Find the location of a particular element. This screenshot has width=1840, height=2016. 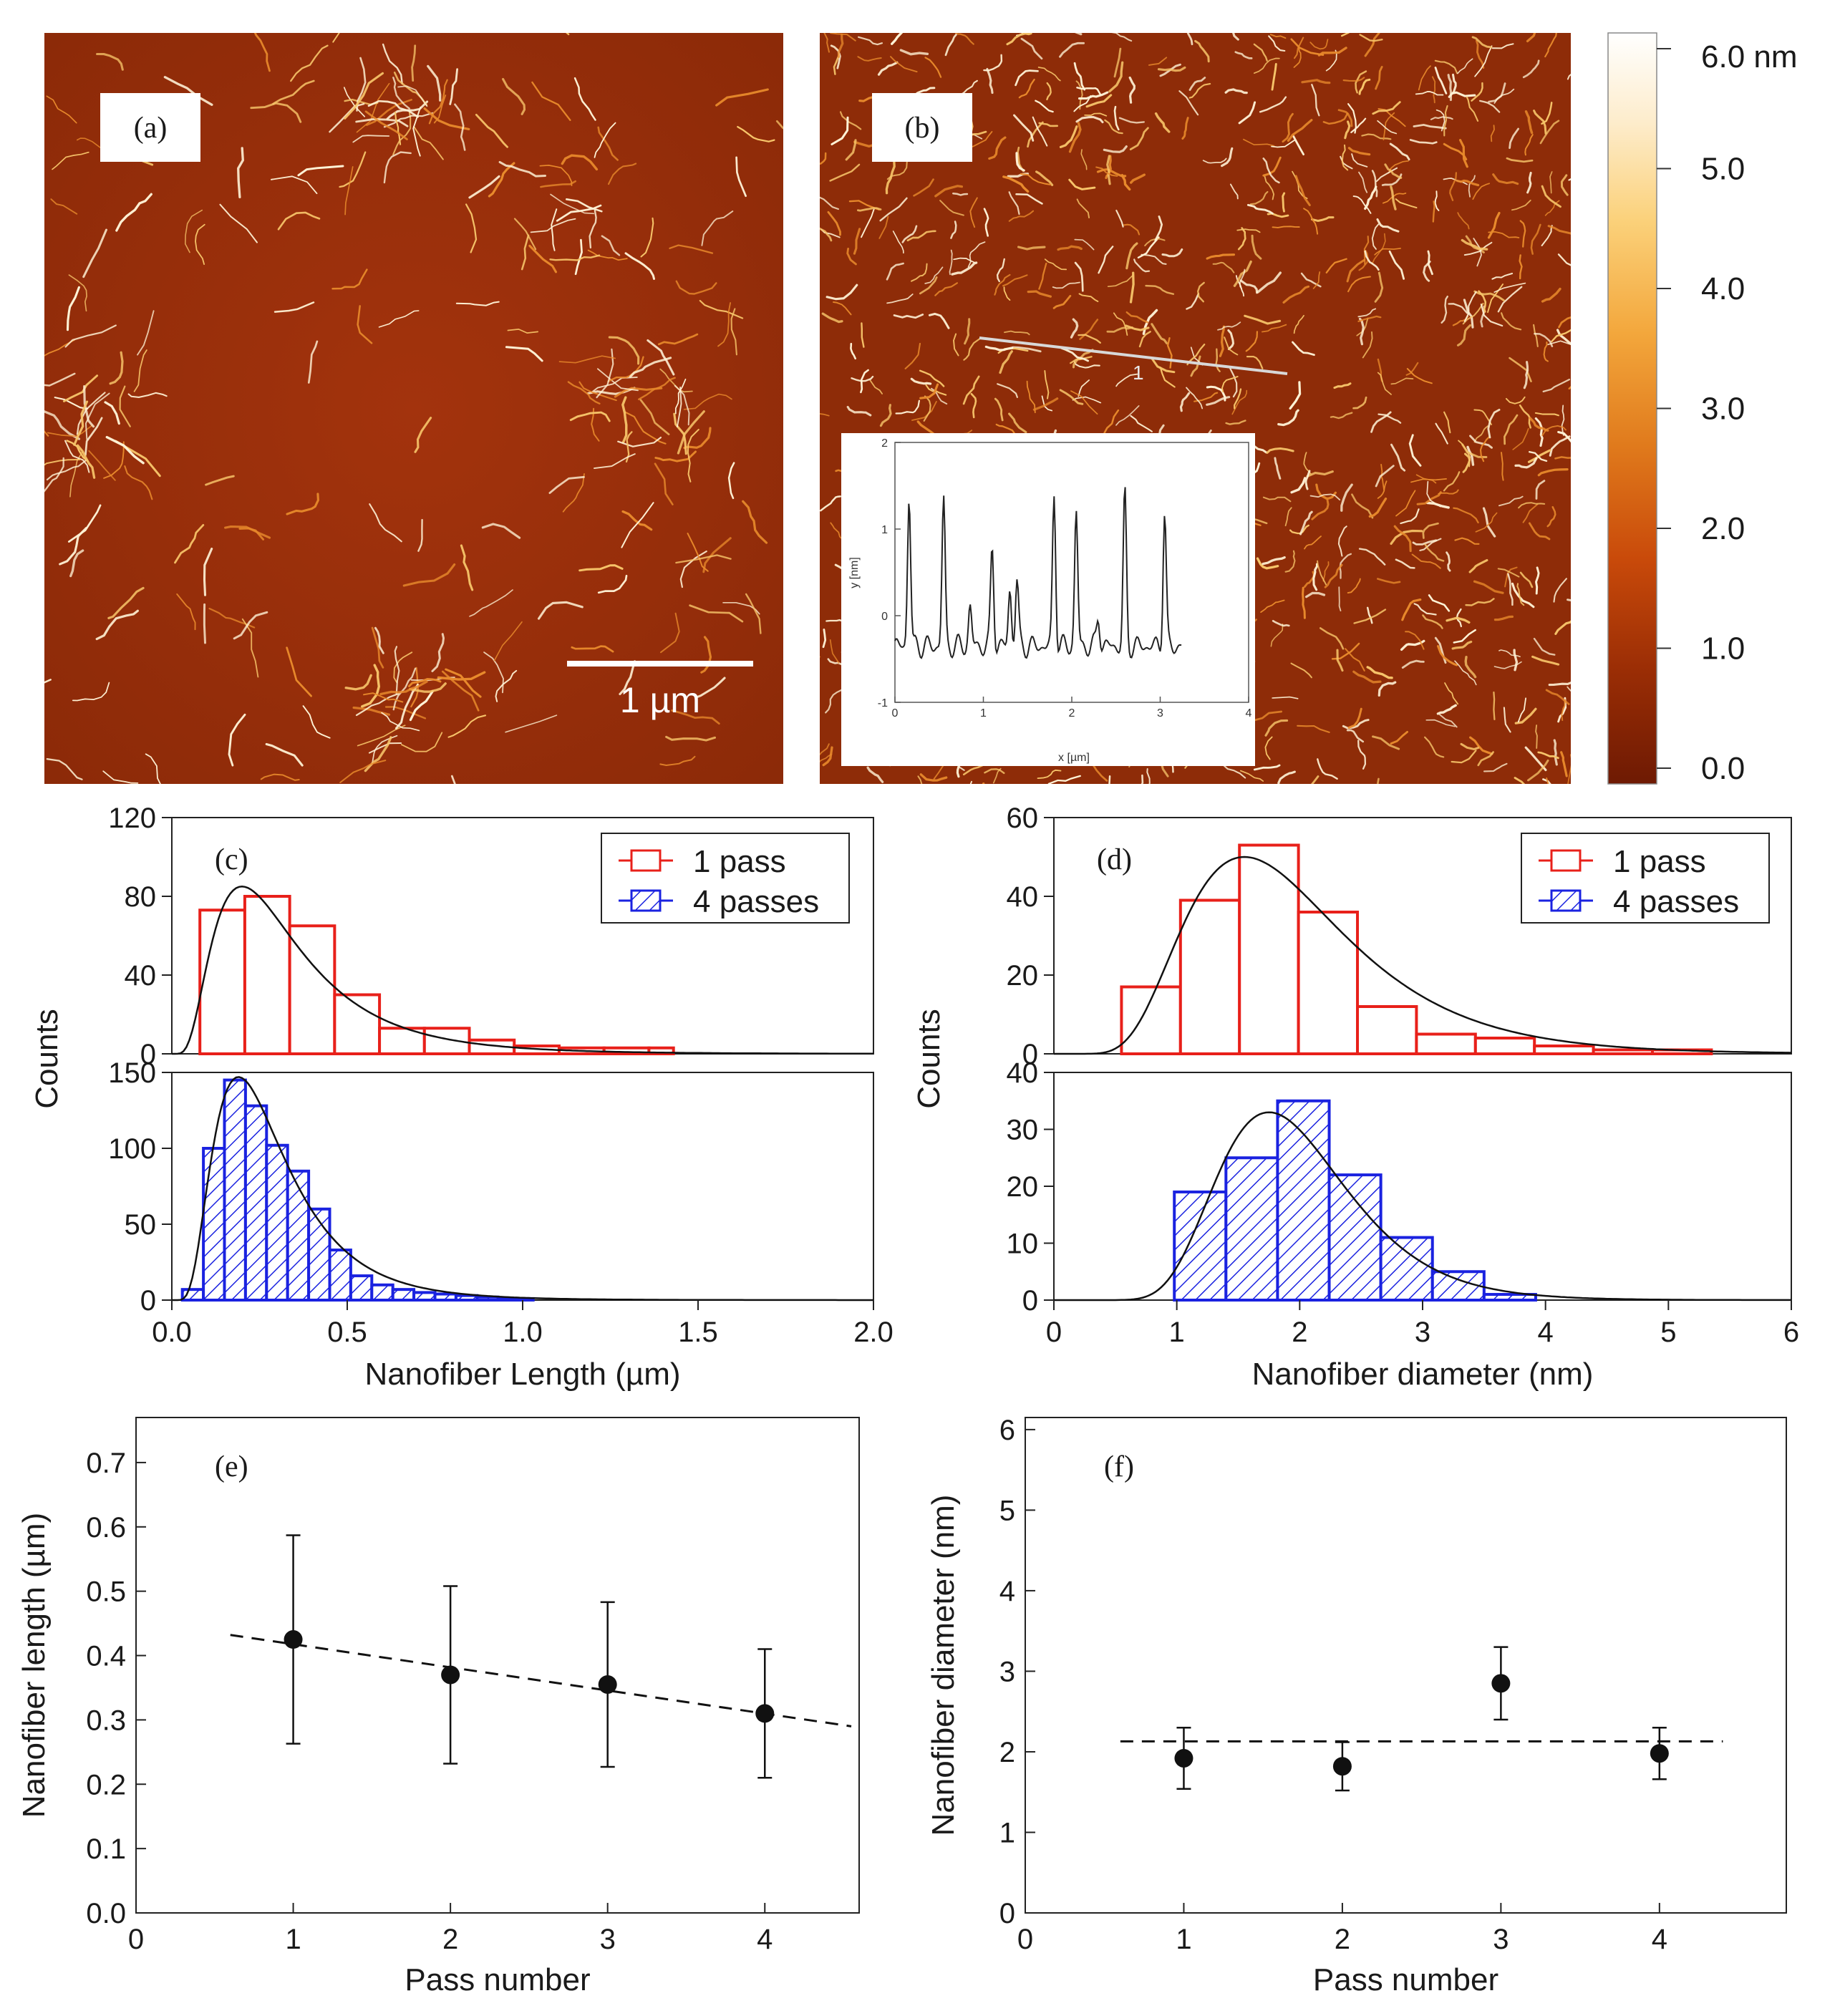

ytick-label: 0.7 is located at coordinates (106, 1463).